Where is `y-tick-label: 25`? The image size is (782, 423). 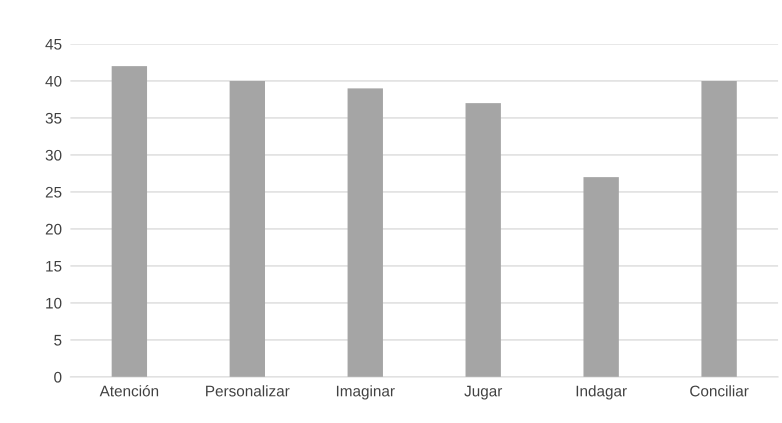 y-tick-label: 25 is located at coordinates (54, 192).